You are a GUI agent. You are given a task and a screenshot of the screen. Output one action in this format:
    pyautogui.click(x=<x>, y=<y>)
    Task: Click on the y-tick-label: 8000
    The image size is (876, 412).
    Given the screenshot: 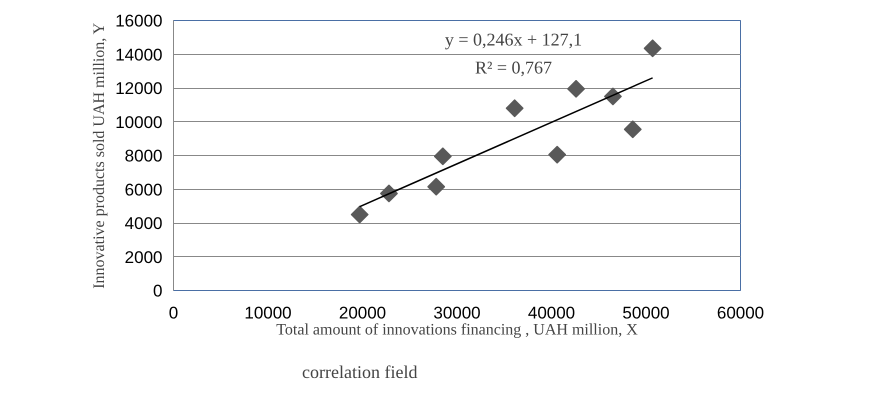 What is the action you would take?
    pyautogui.click(x=143, y=156)
    